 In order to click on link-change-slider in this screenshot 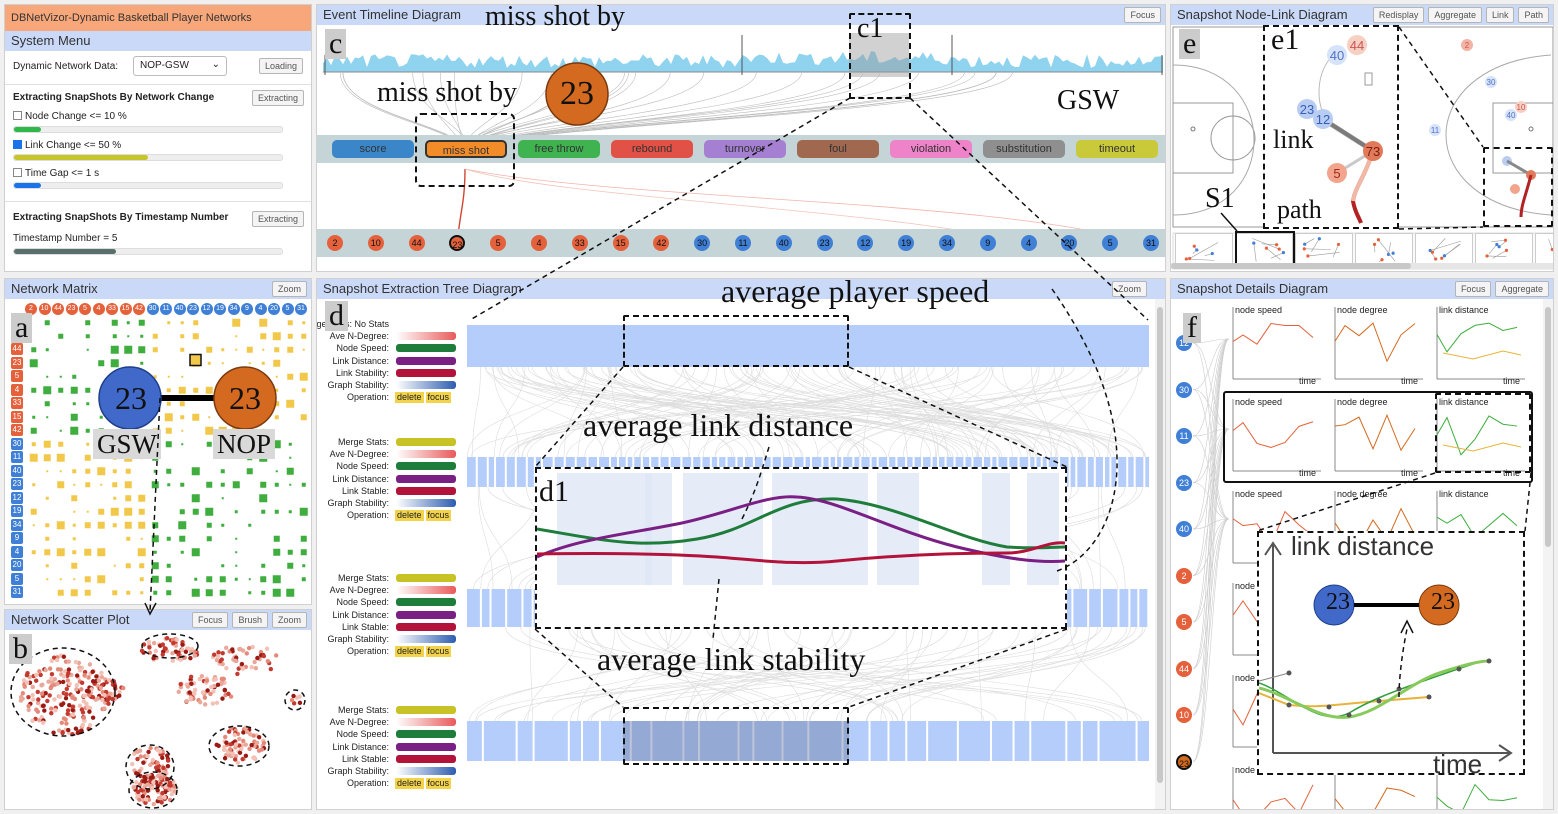, I will do `click(148, 157)`.